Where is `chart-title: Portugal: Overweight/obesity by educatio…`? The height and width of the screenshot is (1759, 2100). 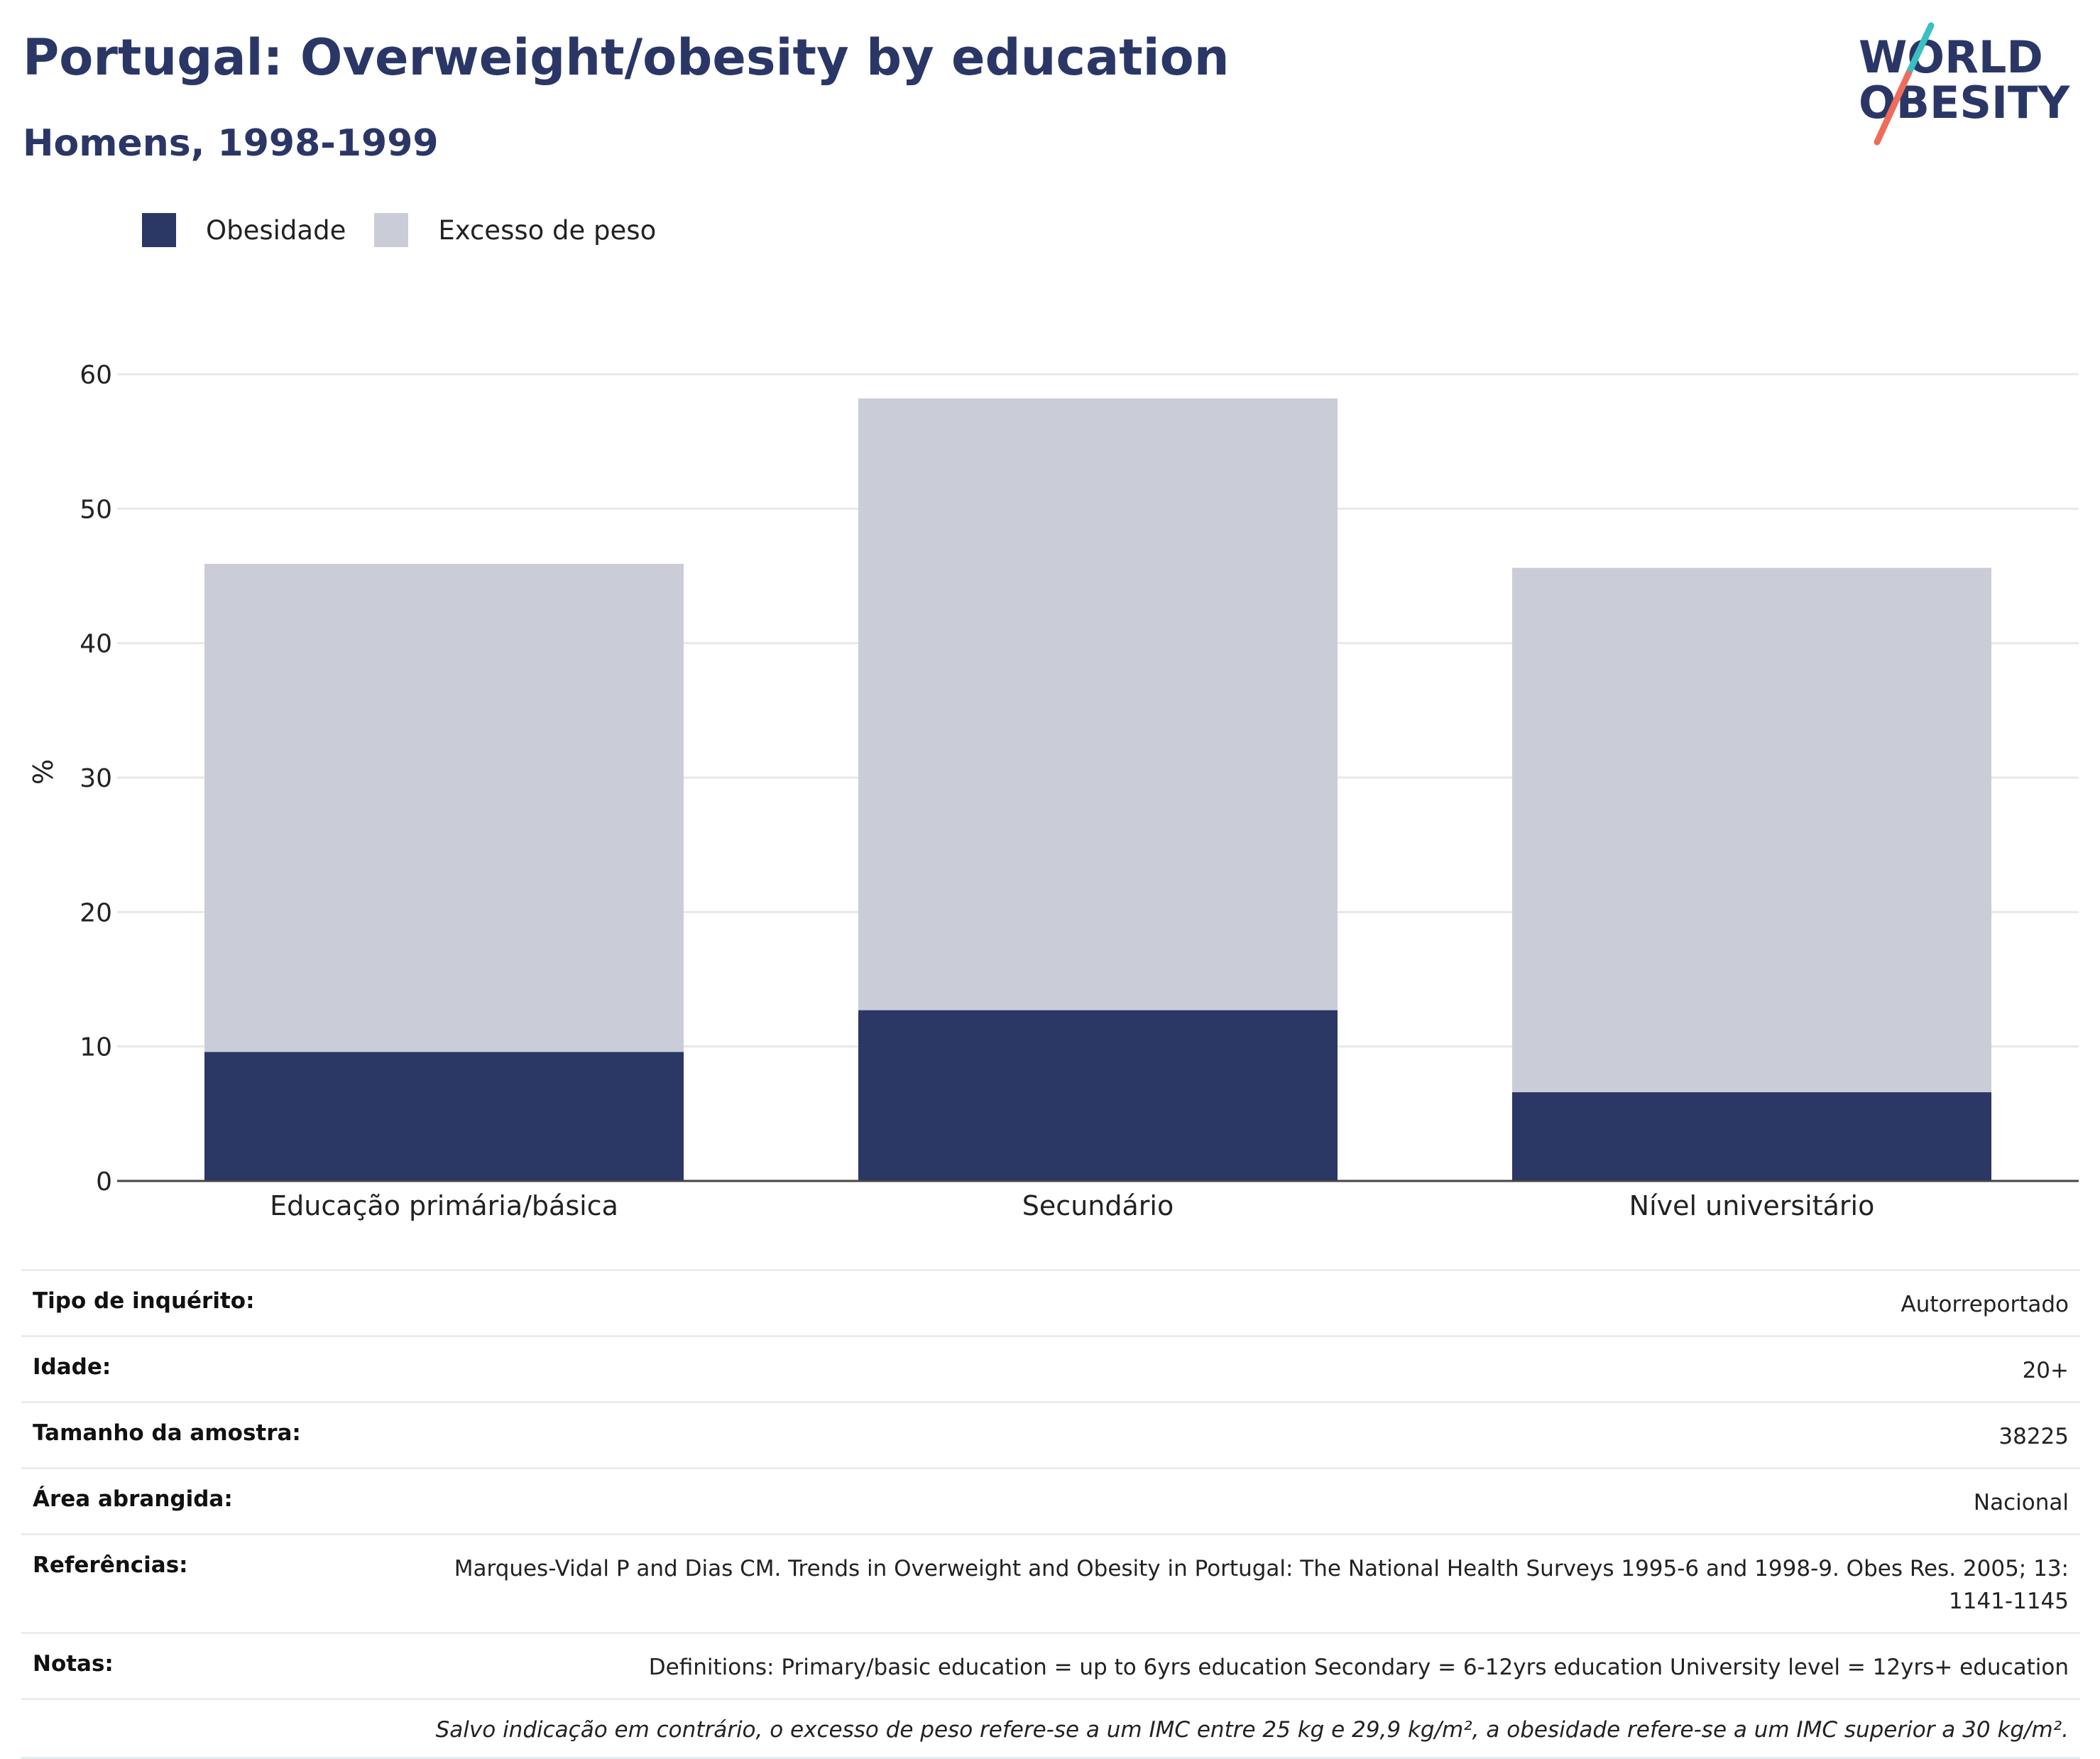 chart-title: Portugal: Overweight/obesity by educatio… is located at coordinates (626, 57).